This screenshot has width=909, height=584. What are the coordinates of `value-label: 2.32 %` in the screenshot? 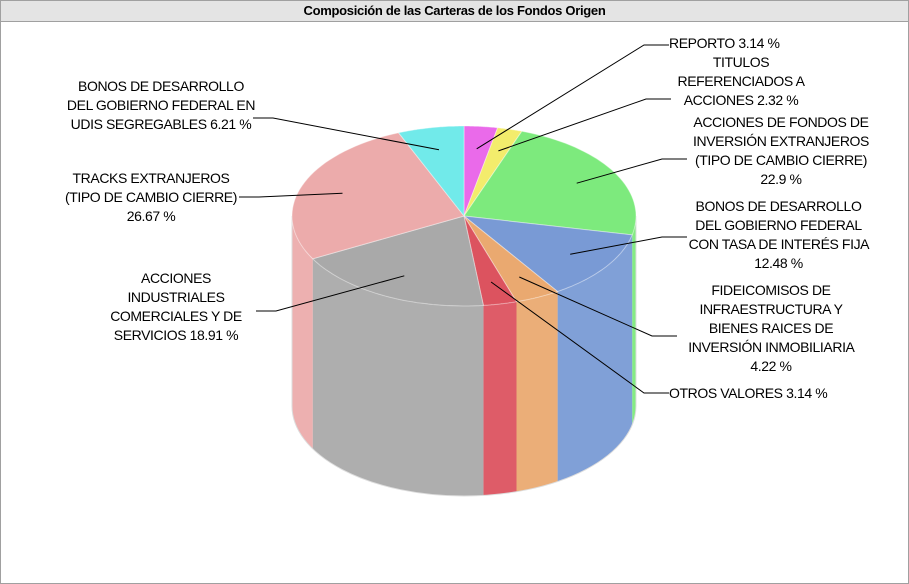 It's located at (778, 100).